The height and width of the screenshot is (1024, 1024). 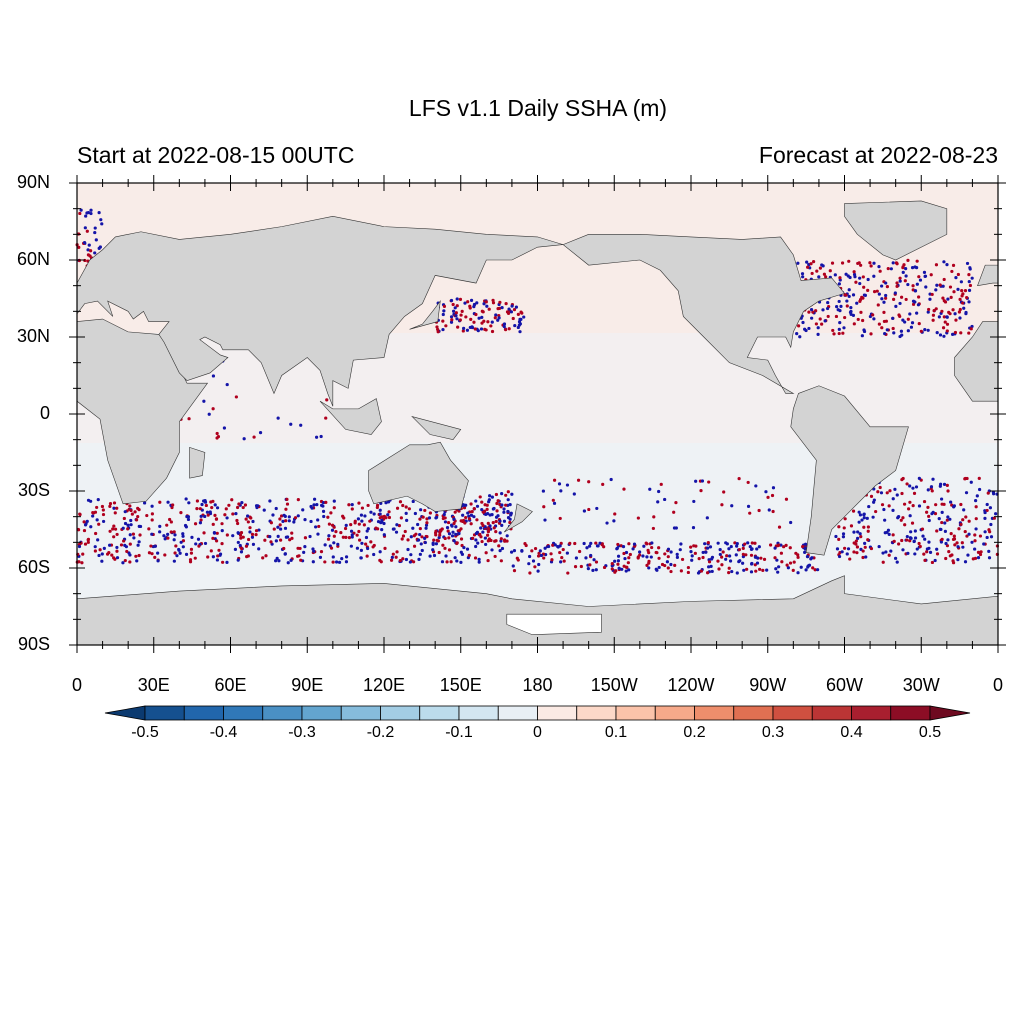 I want to click on lat-tick-label: 60S, so click(x=34, y=567).